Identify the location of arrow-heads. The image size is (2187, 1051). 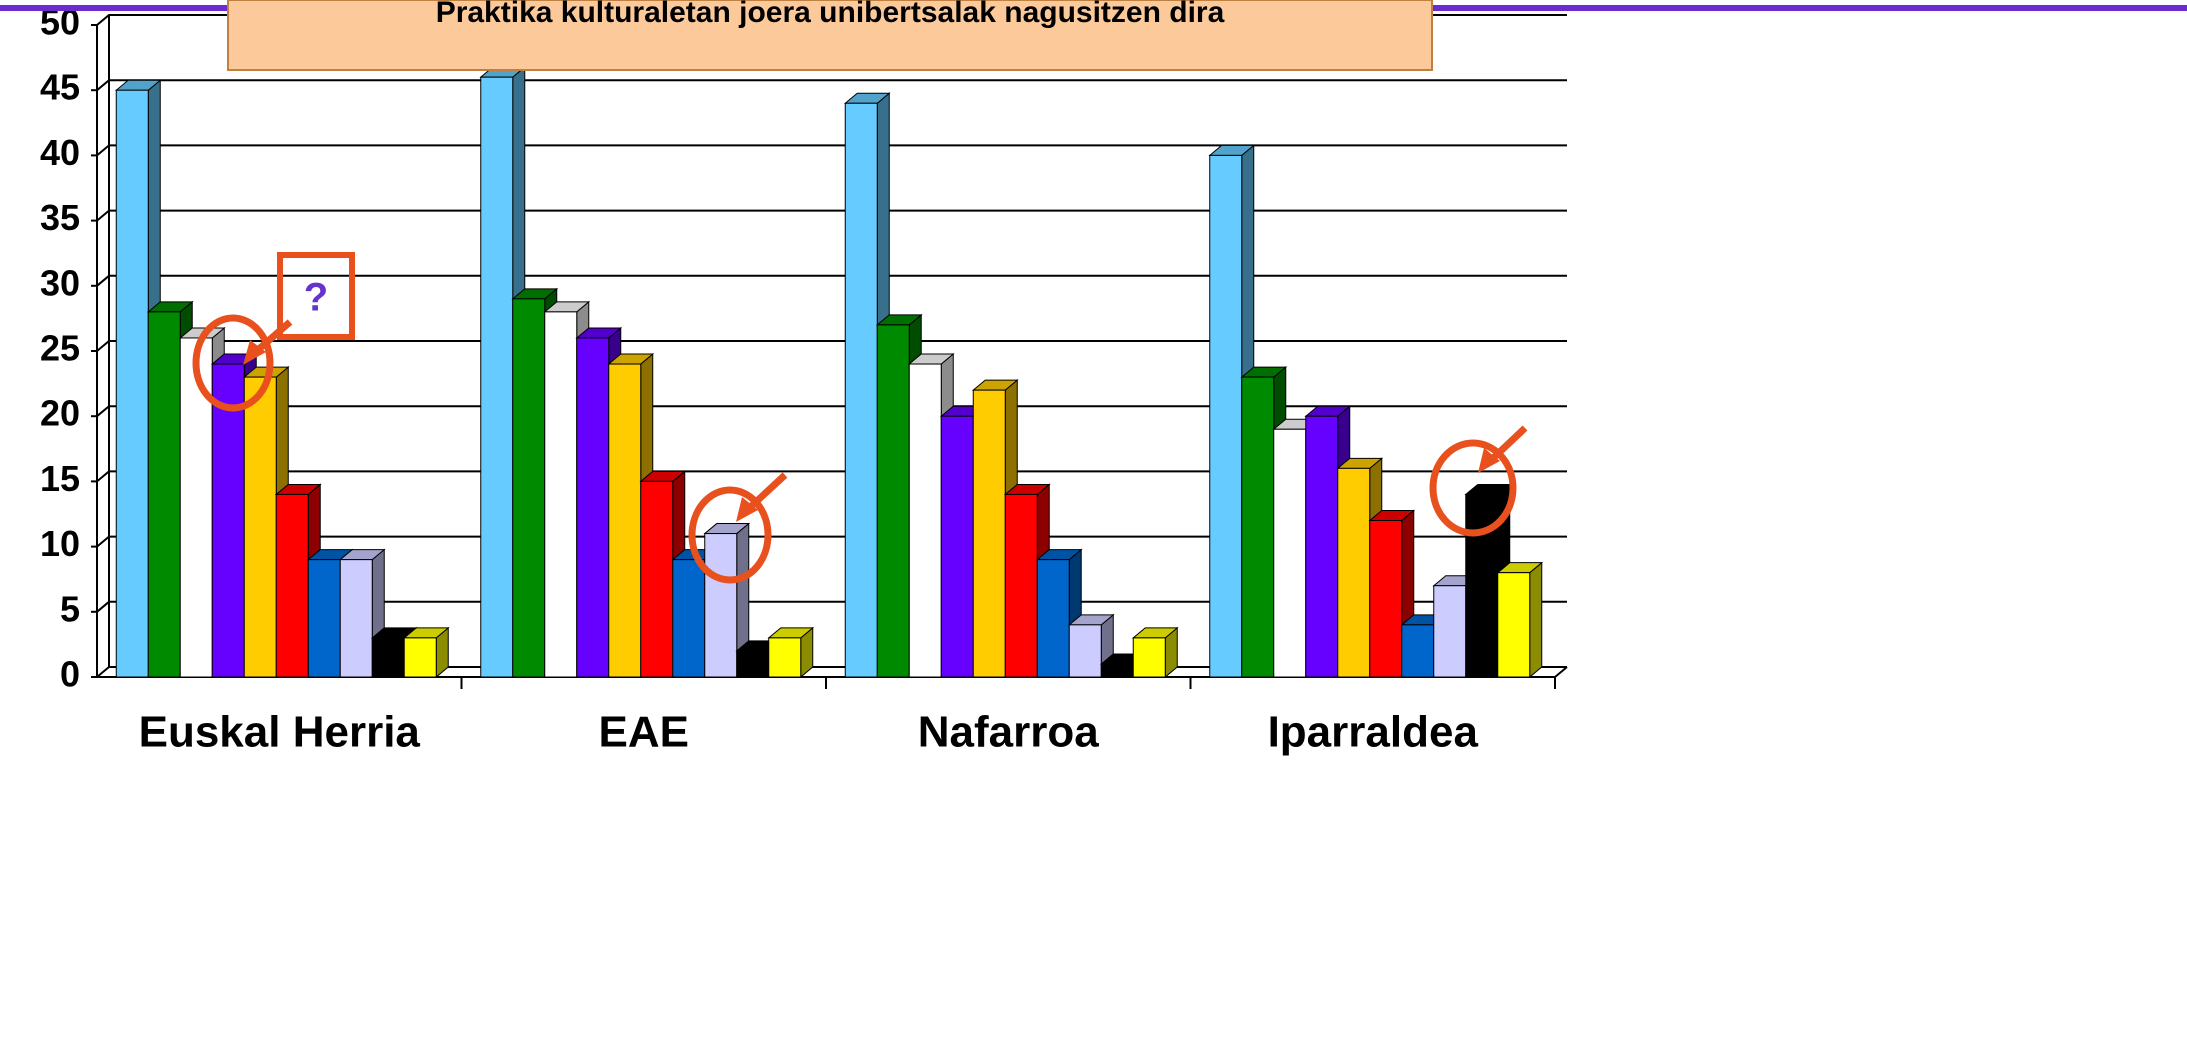
(871, 431).